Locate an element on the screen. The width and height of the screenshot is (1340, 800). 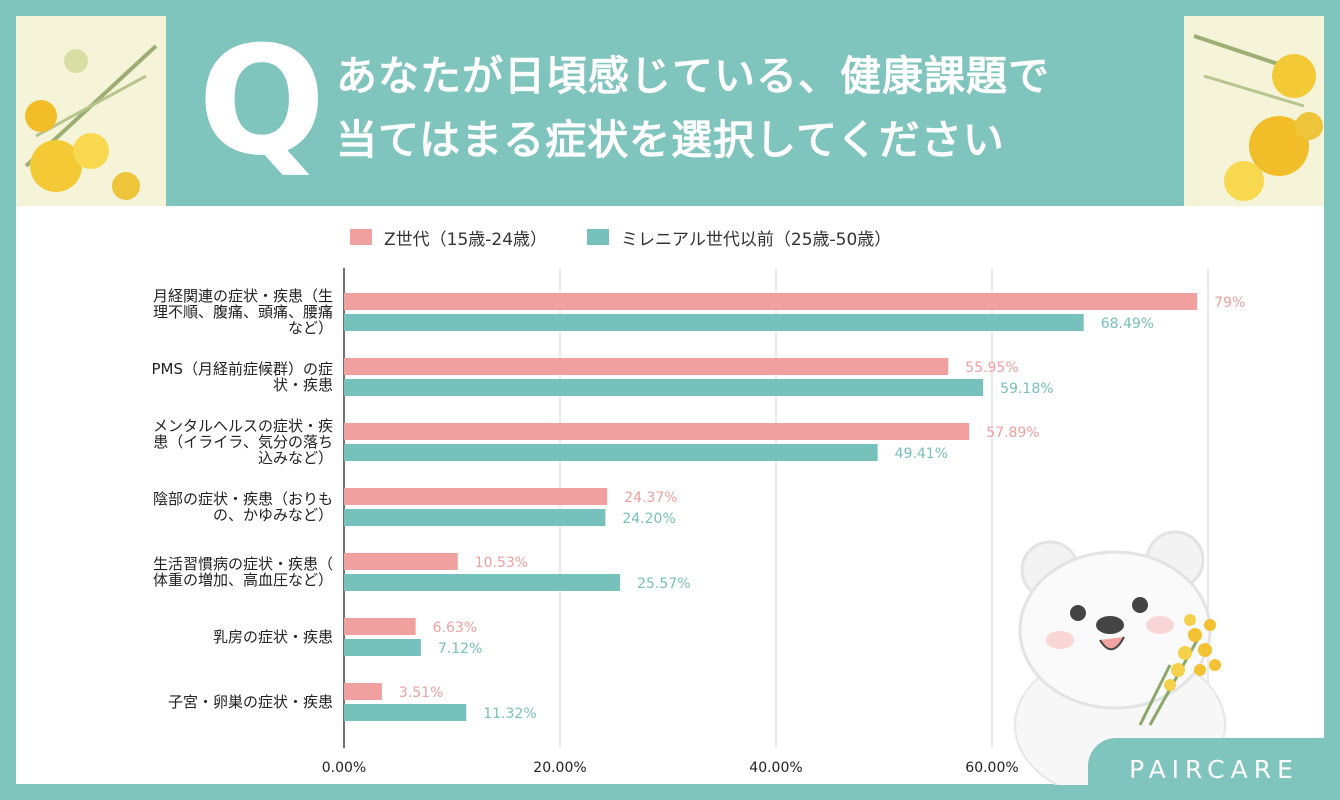
legend-swatch-millennial is located at coordinates (598, 237).